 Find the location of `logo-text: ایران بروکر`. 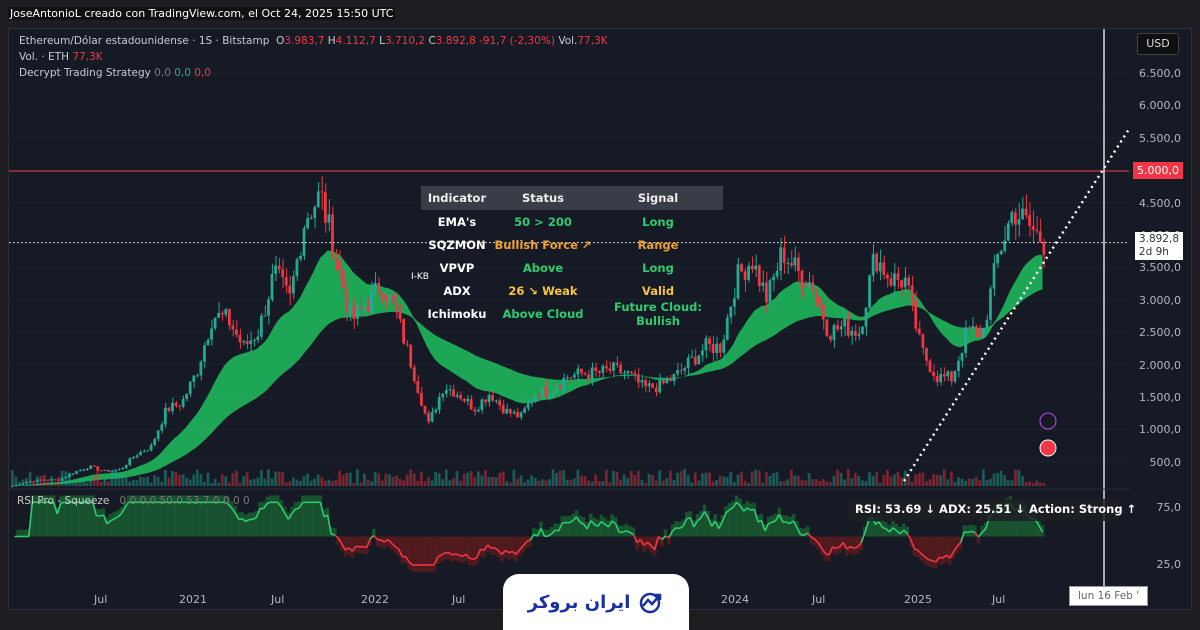

logo-text: ایران بروکر is located at coordinates (579, 602).